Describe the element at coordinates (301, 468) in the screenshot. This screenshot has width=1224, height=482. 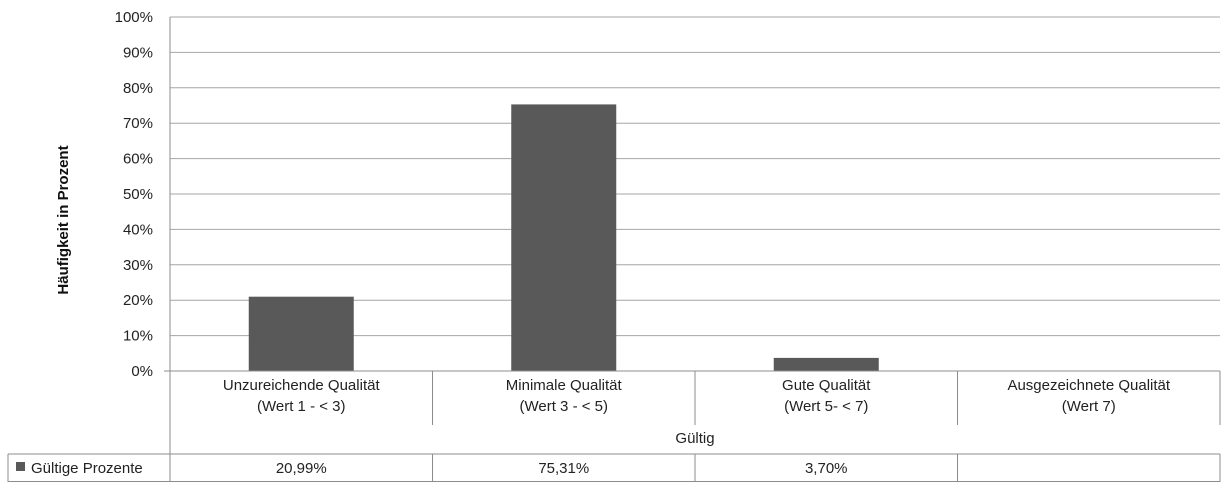
I see `data-label: 20,99%` at that location.